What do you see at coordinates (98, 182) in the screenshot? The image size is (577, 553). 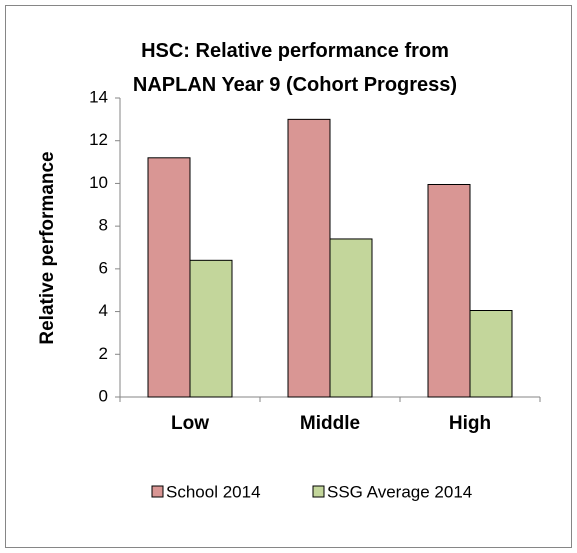 I see `y-tick-label: 10` at bounding box center [98, 182].